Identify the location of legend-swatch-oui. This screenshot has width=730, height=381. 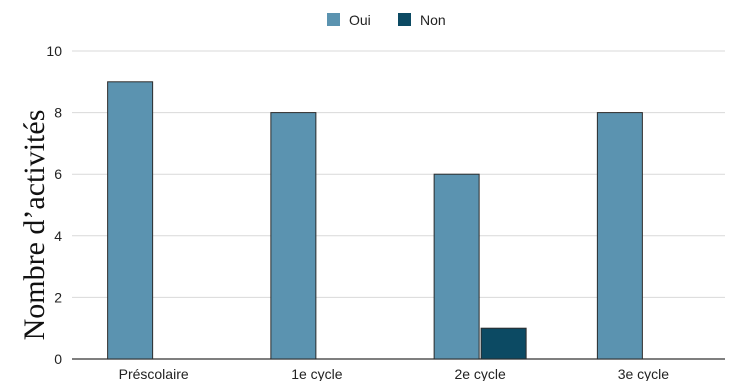
(333, 19).